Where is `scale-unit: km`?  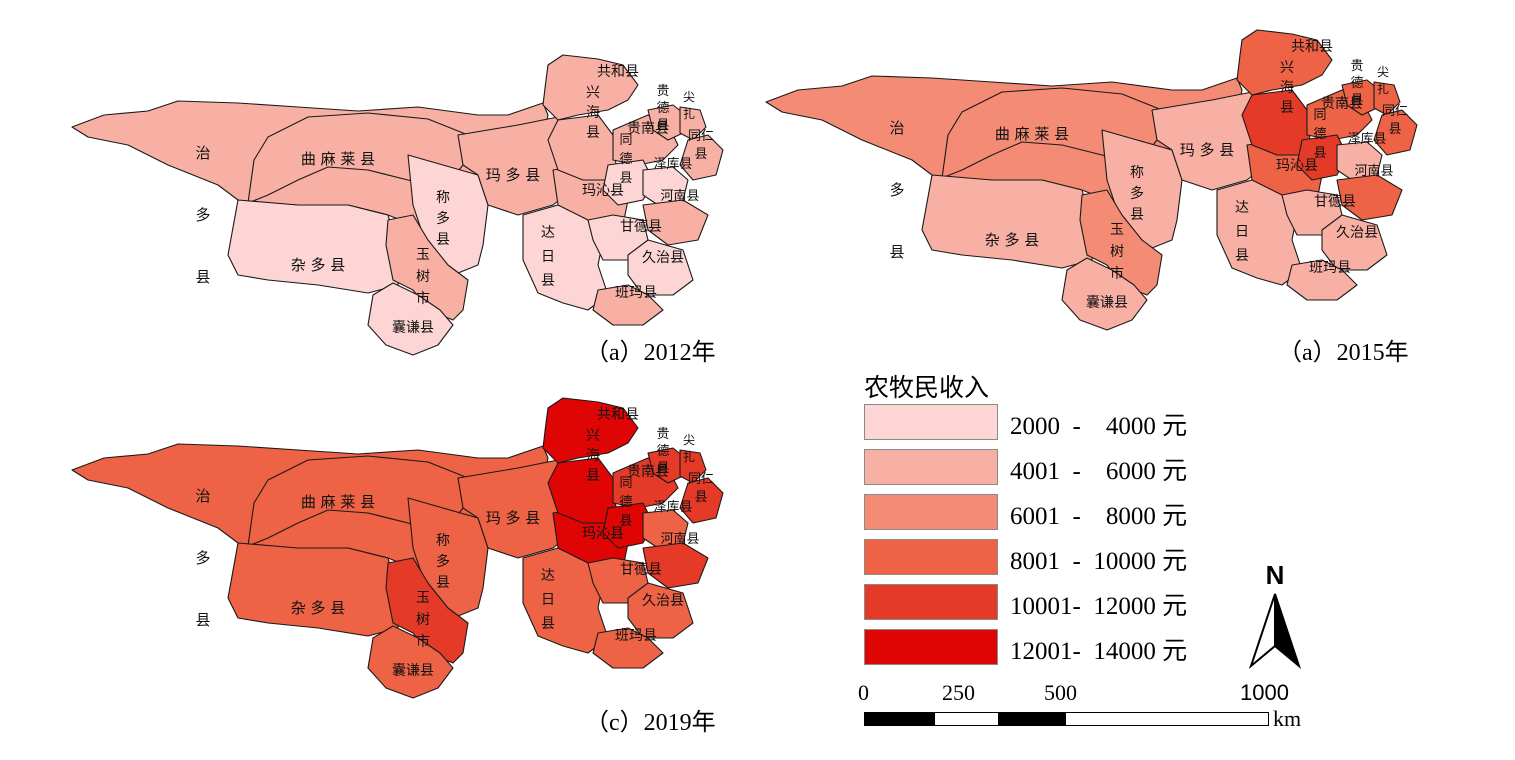
scale-unit: km is located at coordinates (1287, 718).